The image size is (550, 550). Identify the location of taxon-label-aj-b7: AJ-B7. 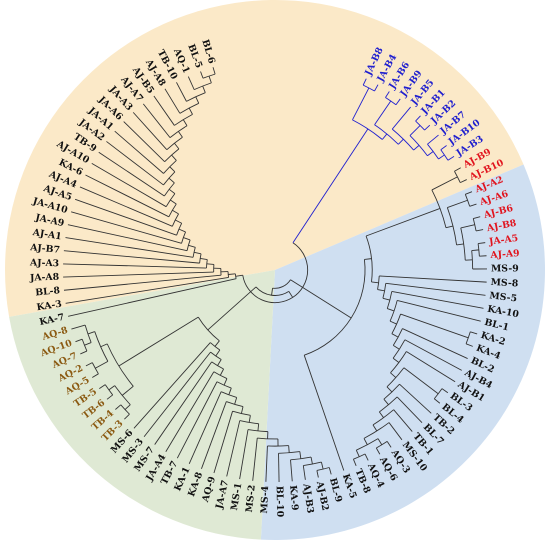
(45, 249).